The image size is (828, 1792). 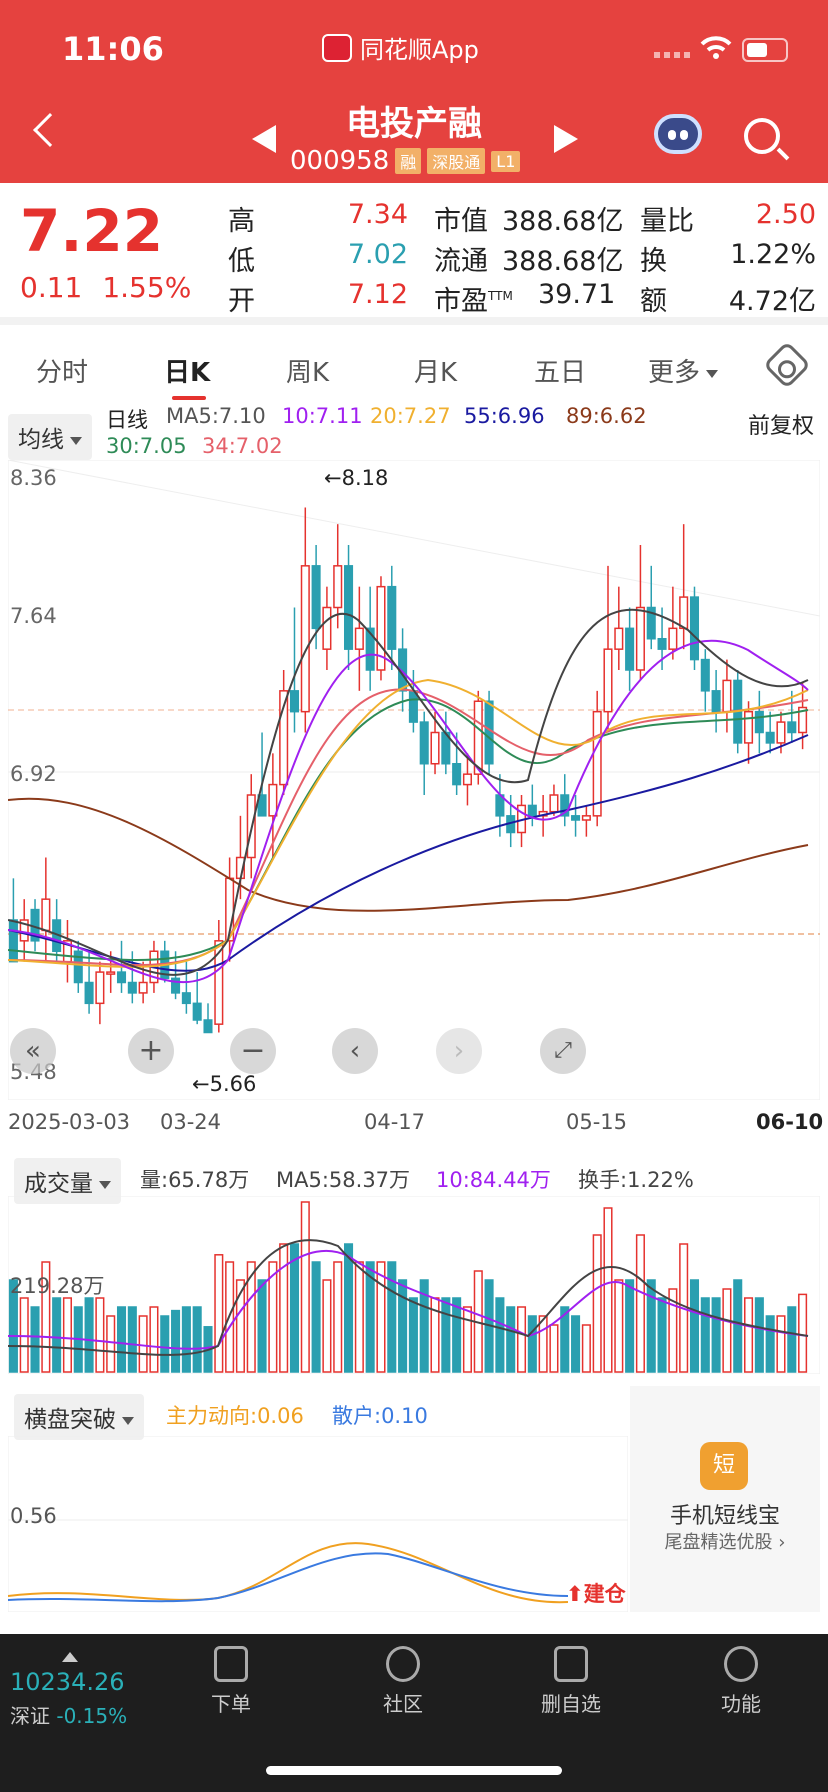 What do you see at coordinates (377, 214) in the screenshot?
I see `high-value: 7.34` at bounding box center [377, 214].